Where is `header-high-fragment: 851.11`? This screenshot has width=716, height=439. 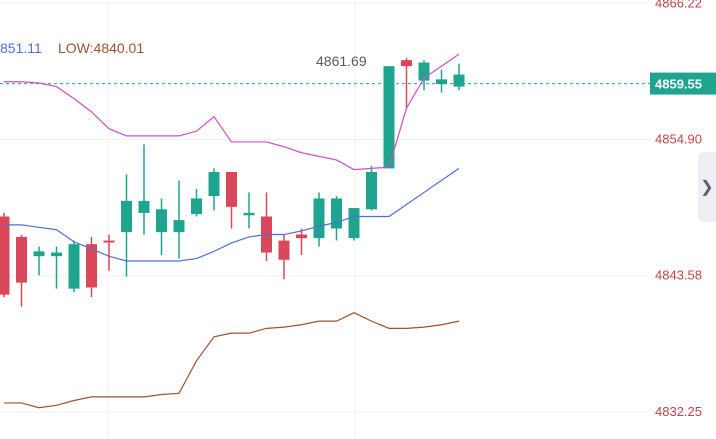 header-high-fragment: 851.11 is located at coordinates (21, 48).